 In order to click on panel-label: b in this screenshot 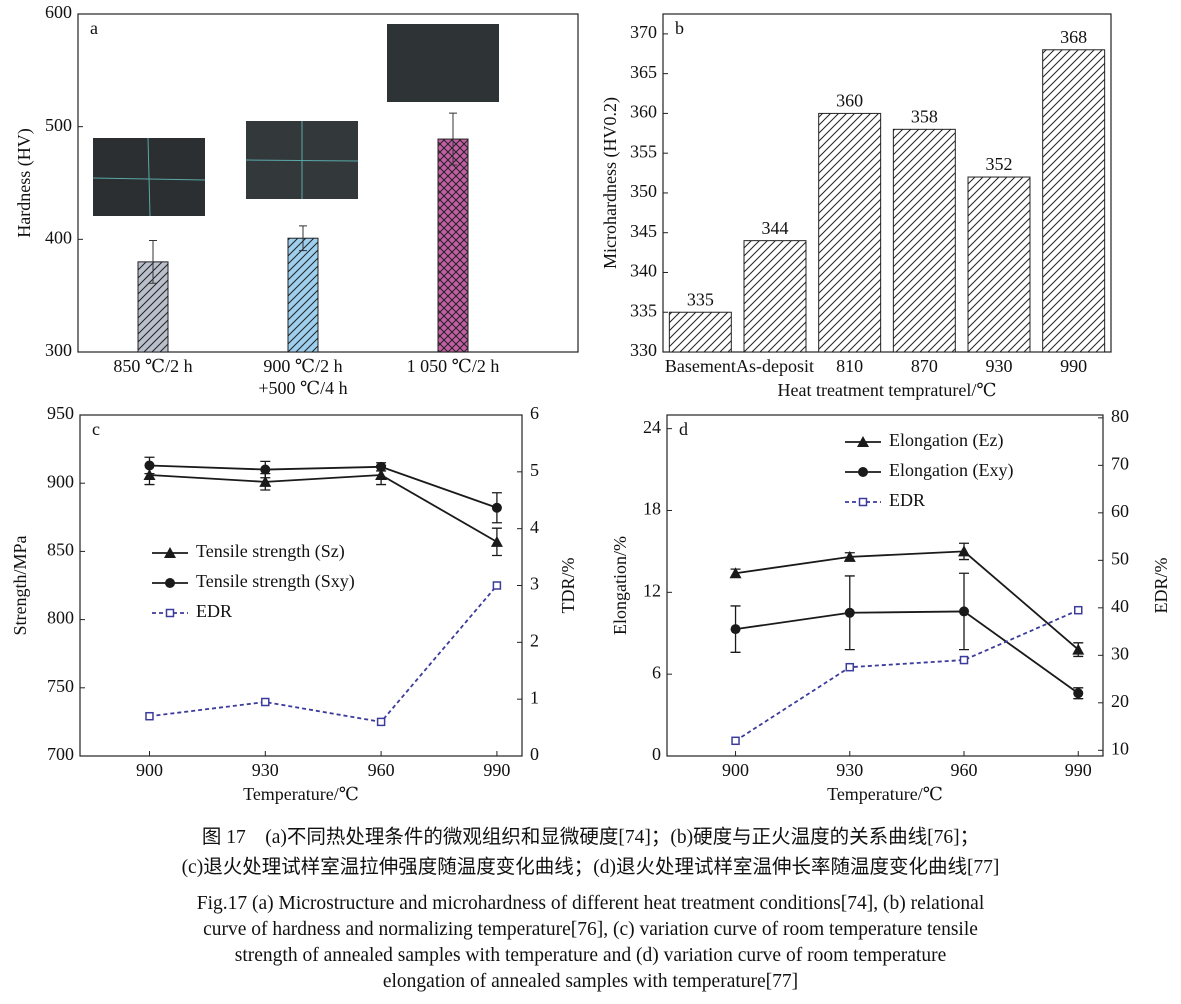, I will do `click(679, 28)`.